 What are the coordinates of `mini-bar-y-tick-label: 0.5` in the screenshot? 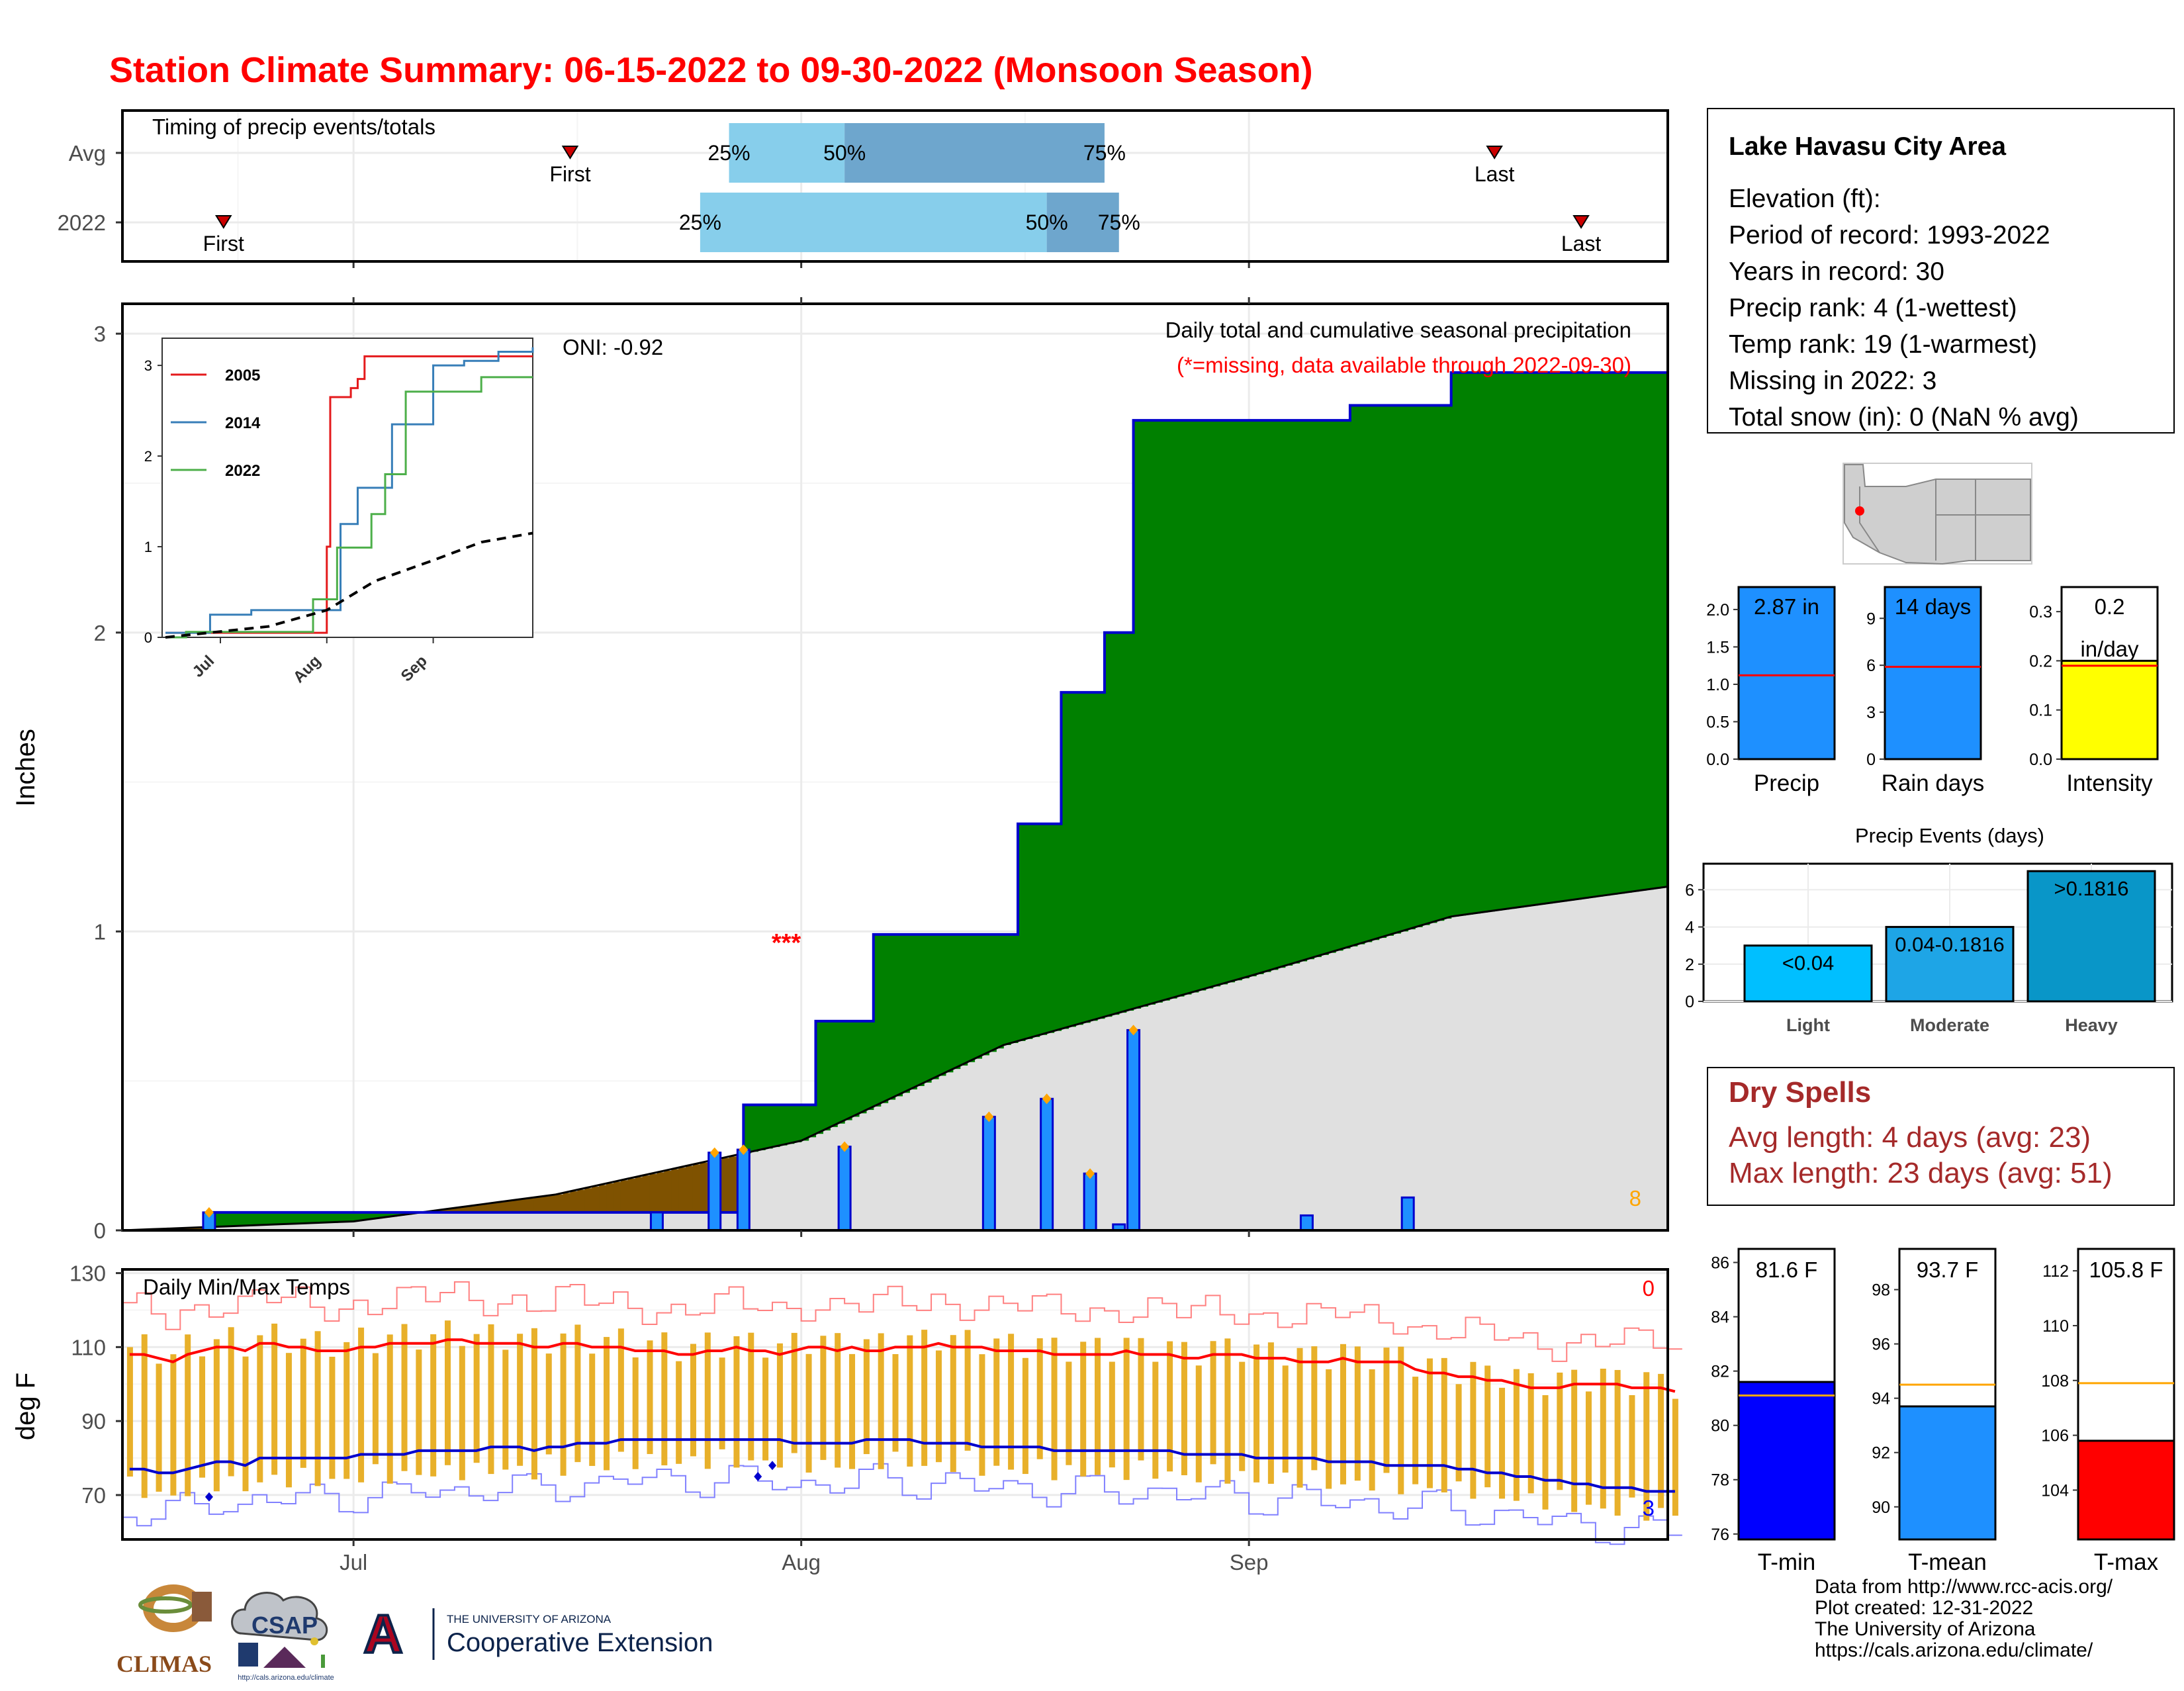 It's located at (1718, 722).